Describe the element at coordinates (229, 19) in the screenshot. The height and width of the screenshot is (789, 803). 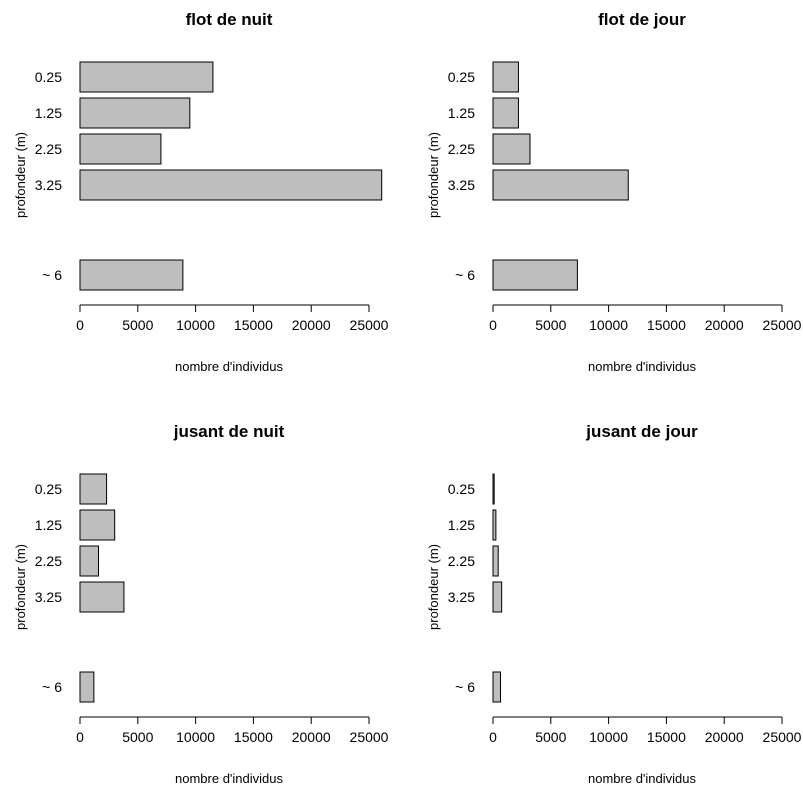
I see `panel-title: flot de nuit` at that location.